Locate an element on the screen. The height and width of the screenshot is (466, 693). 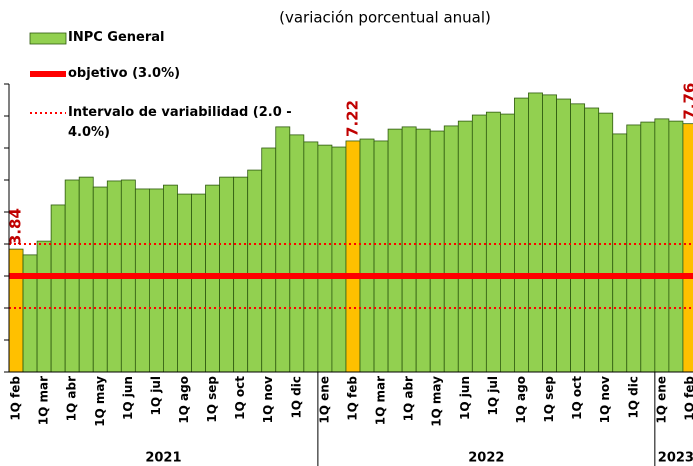
group-label: 2023 is located at coordinates (675, 458).